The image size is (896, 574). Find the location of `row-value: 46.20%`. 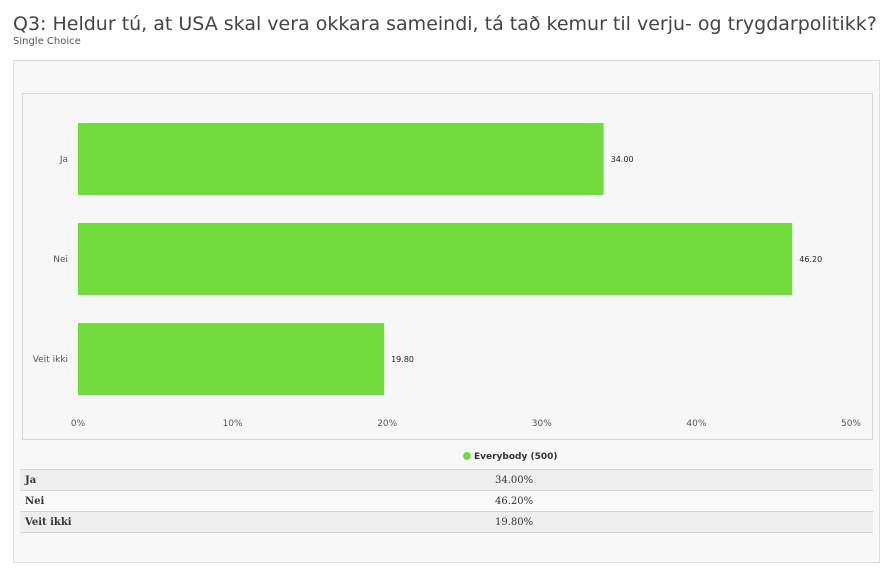

row-value: 46.20% is located at coordinates (639, 501).